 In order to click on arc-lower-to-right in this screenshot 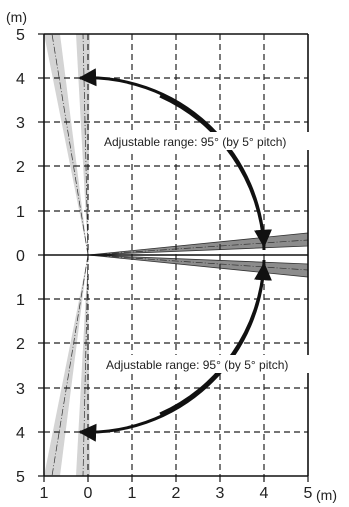, I will do `click(215, 339)`.